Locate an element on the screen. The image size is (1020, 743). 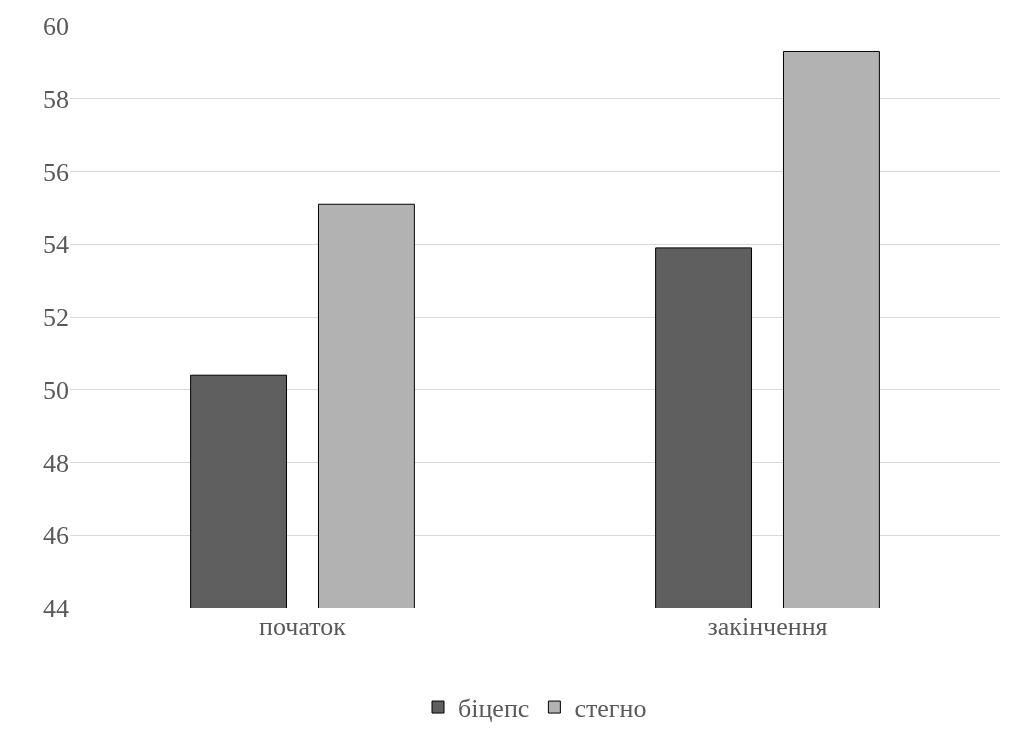
legend-label: біцепс is located at coordinates (494, 709).